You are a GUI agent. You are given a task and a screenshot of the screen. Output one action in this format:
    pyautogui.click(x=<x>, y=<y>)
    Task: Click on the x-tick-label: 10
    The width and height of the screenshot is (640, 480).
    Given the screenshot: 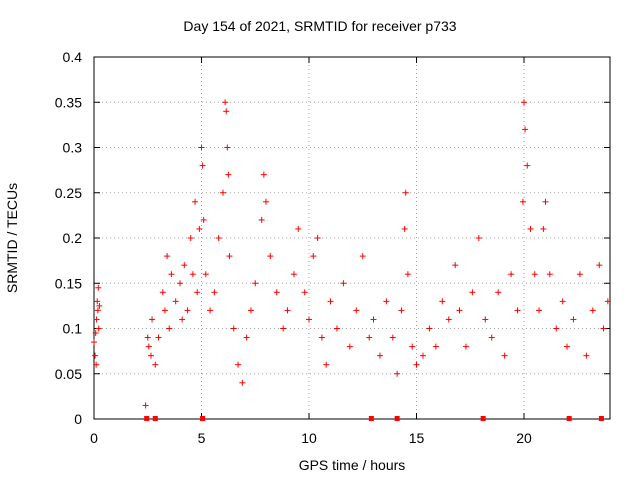 What is the action you would take?
    pyautogui.click(x=309, y=438)
    